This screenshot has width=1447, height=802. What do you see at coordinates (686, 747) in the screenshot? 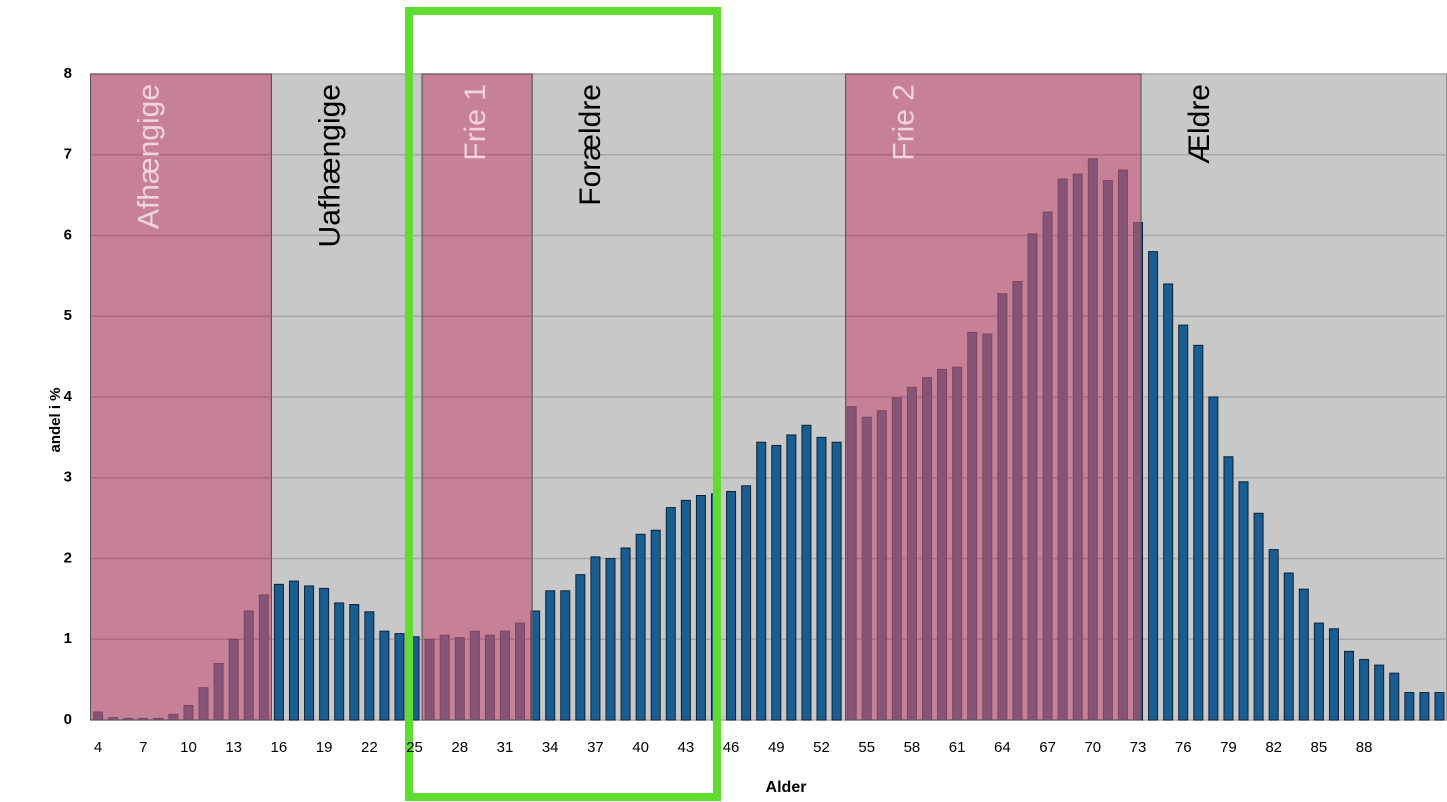
I see `x-tick-label: 43` at bounding box center [686, 747].